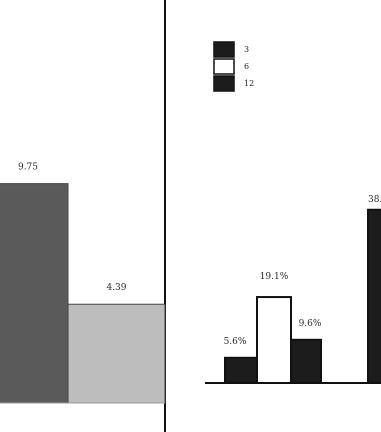 The height and width of the screenshot is (432, 381). Describe the element at coordinates (241, 370) in the screenshot. I see `right-bar-s1-c1` at that location.